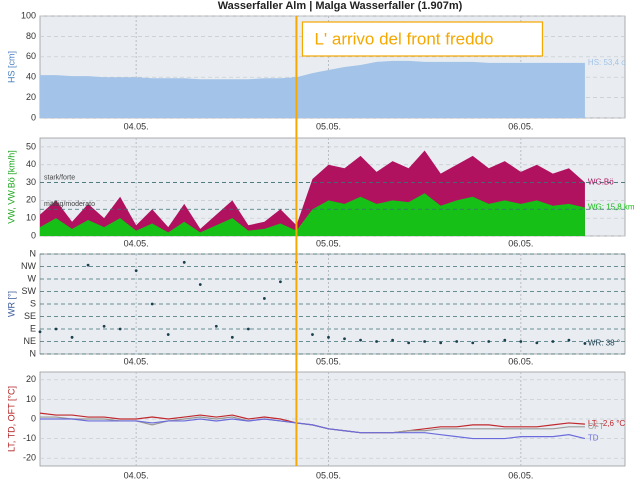 The height and width of the screenshot is (484, 640). I want to click on series-end-label: TD, so click(593, 438).